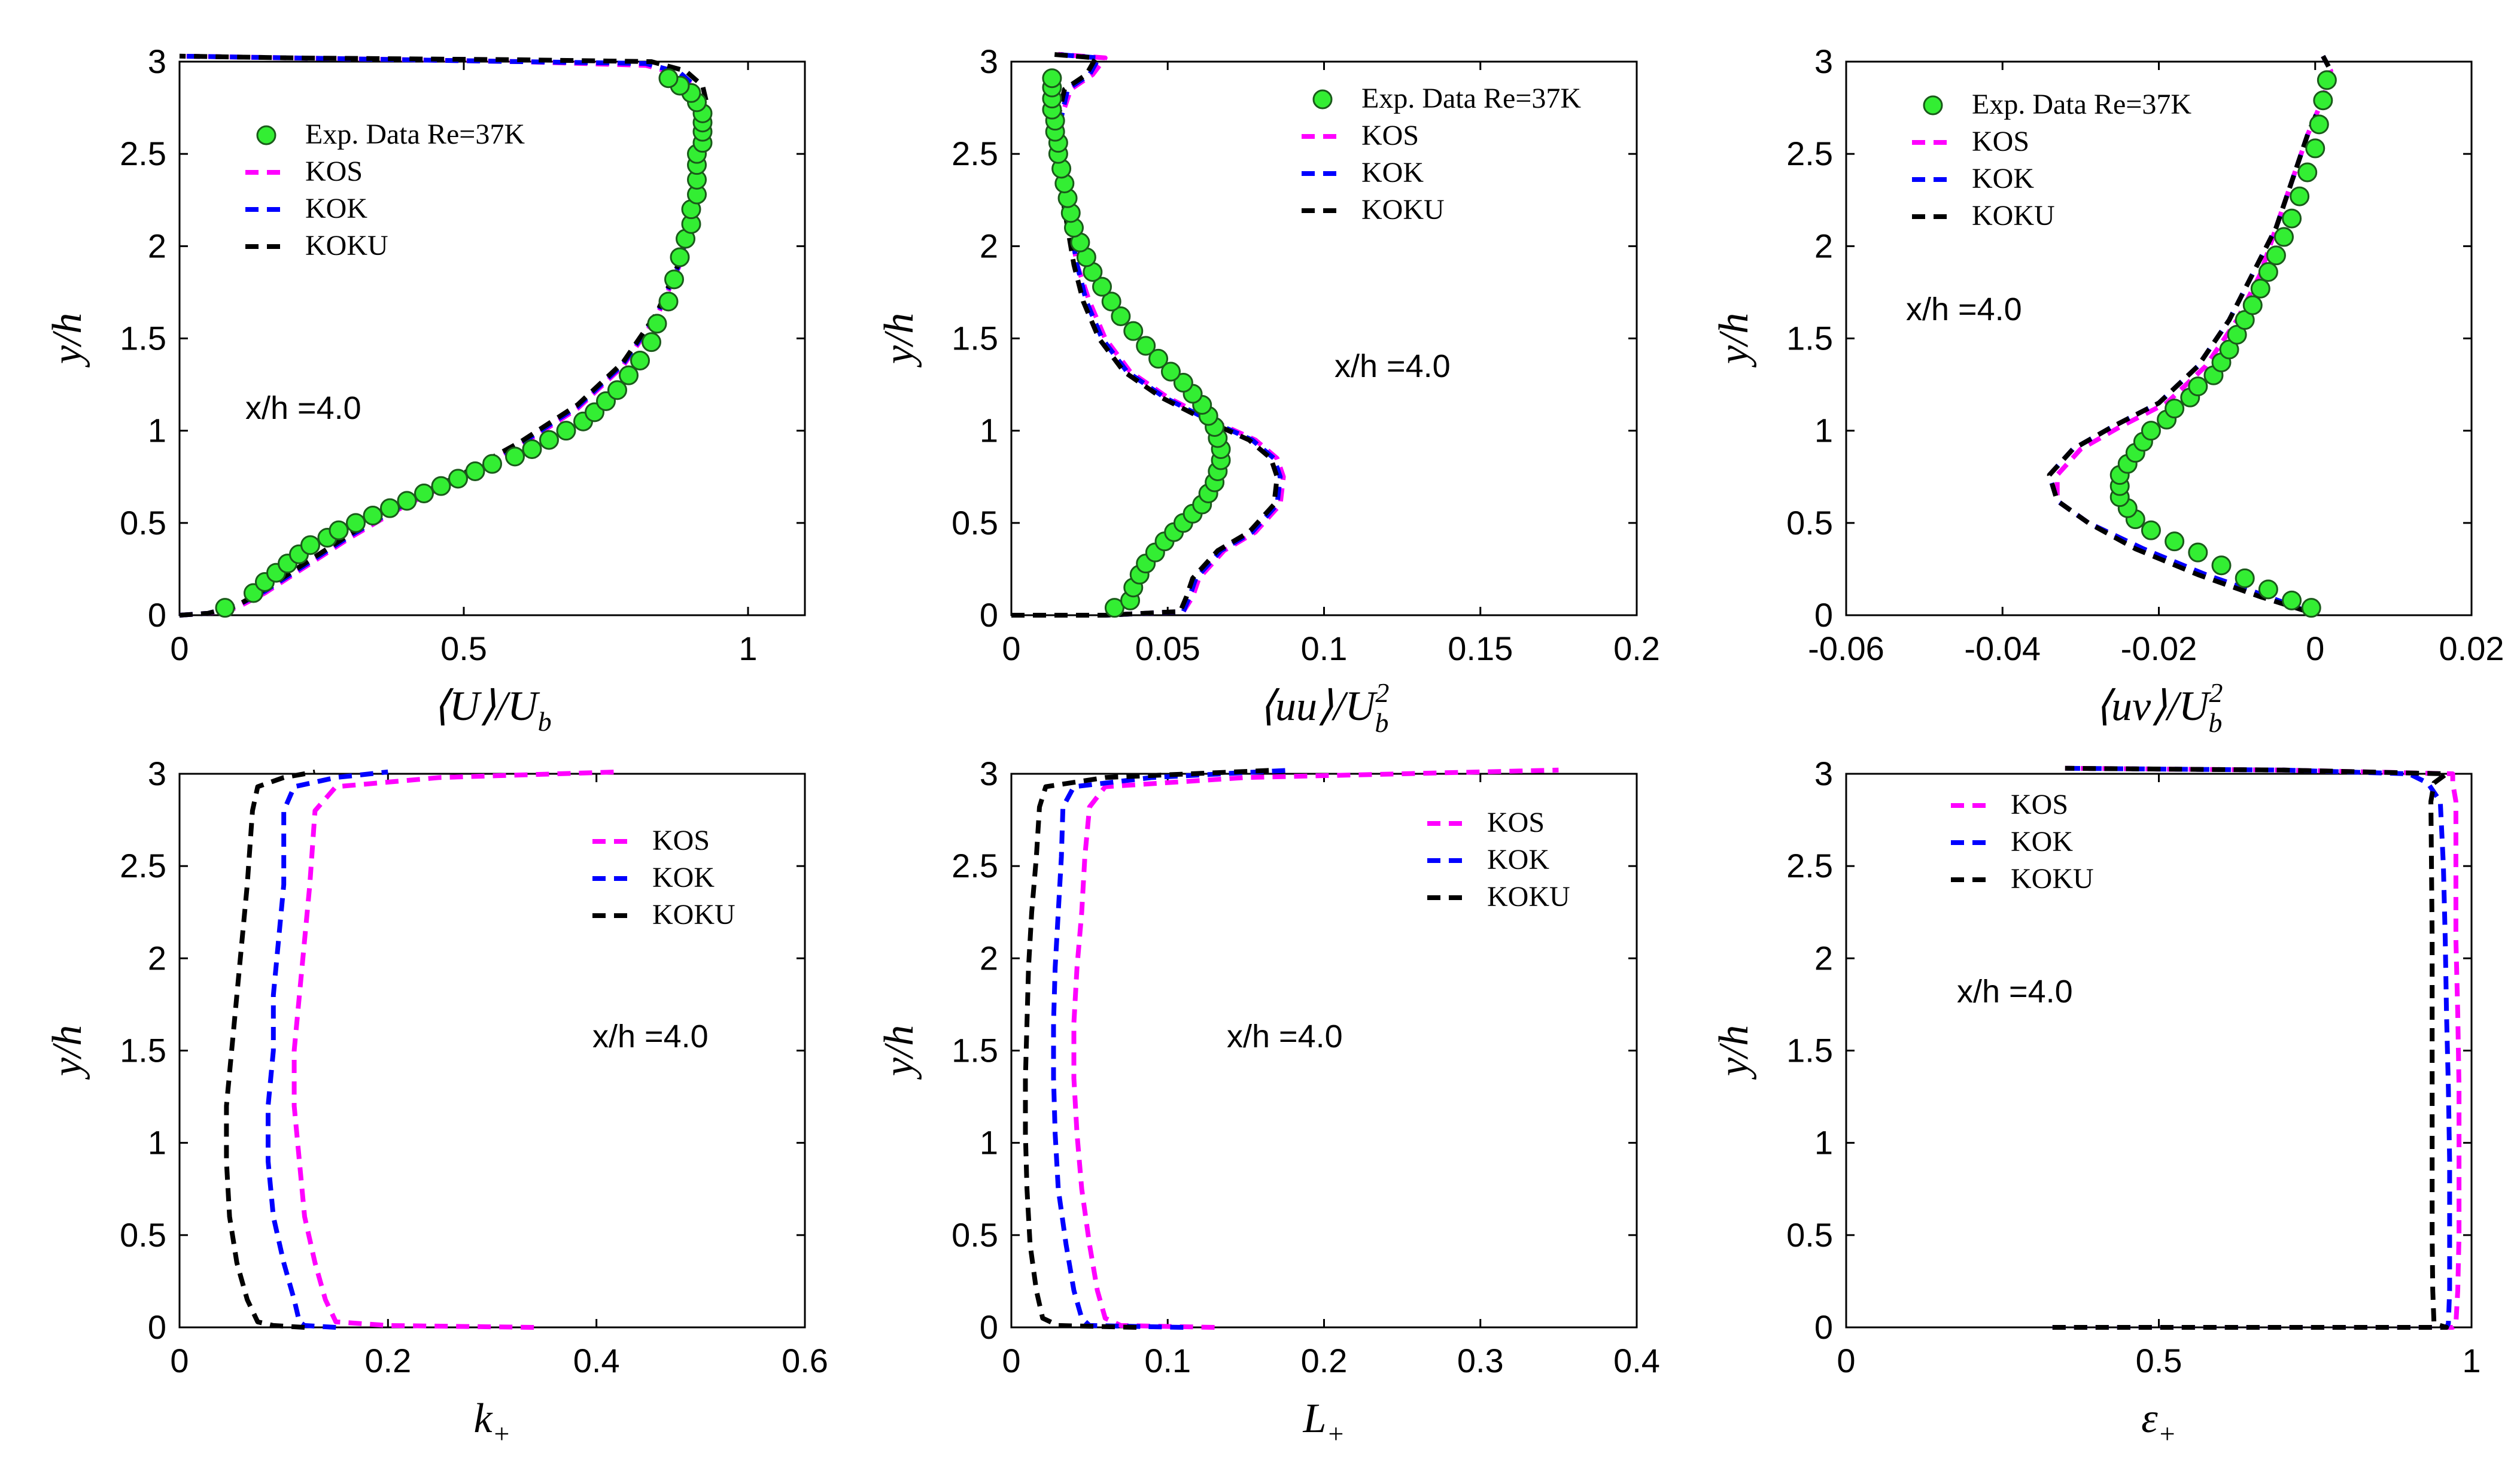 The width and height of the screenshot is (2520, 1468). Describe the element at coordinates (1481, 1360) in the screenshot. I see `x-tick-label: 0.3` at that location.